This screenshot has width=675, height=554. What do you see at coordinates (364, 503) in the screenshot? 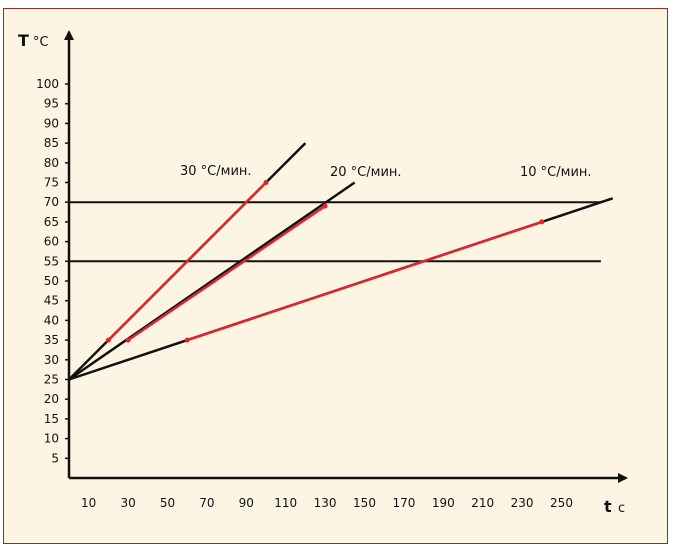
I see `x-tick-label: 150` at bounding box center [364, 503].